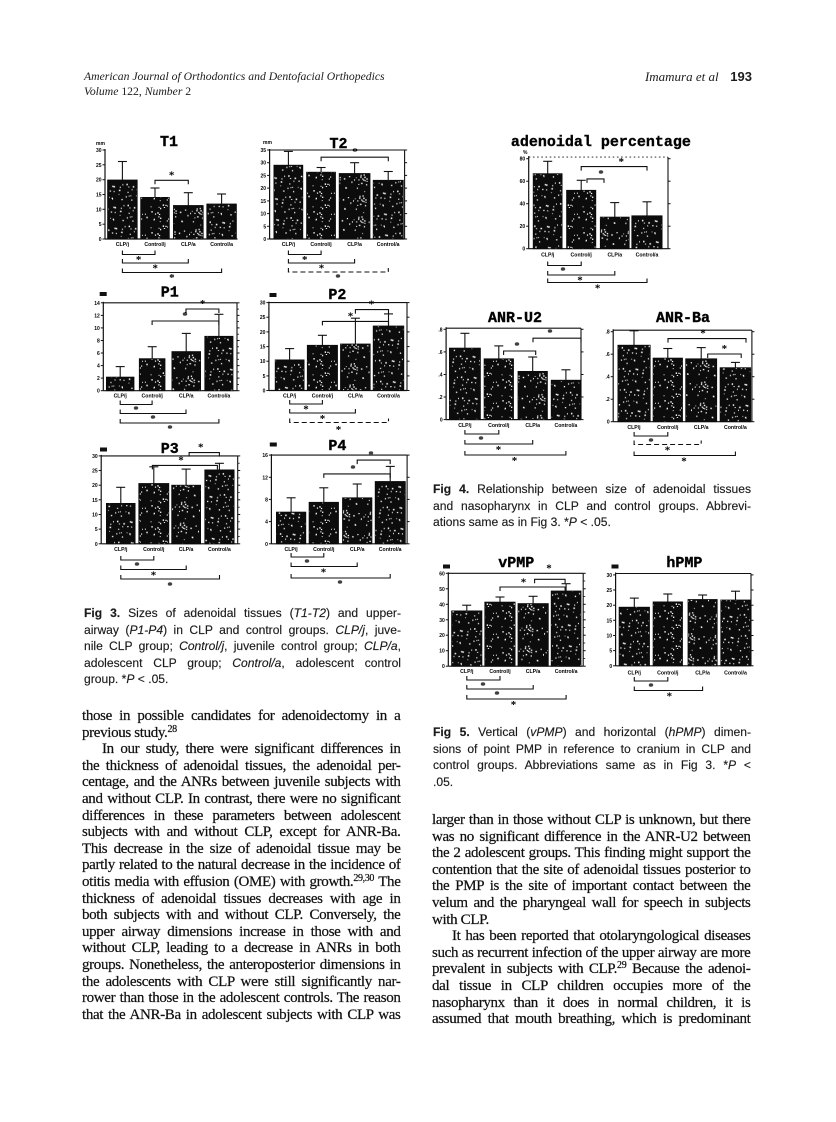 The height and width of the screenshot is (1122, 836). What do you see at coordinates (523, 182) in the screenshot?
I see `svg-text: 60` at bounding box center [523, 182].